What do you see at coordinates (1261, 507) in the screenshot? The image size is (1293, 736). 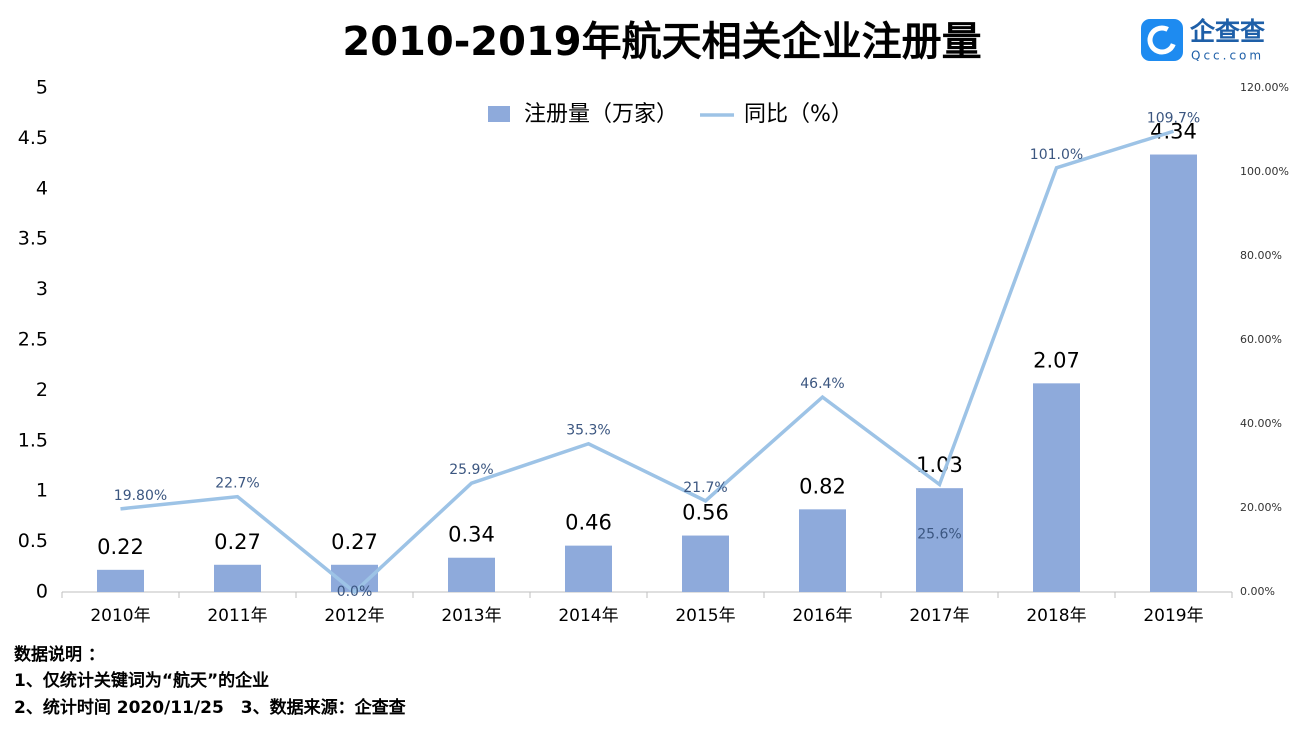 I see `y2-tick-label: 20.00%` at bounding box center [1261, 507].